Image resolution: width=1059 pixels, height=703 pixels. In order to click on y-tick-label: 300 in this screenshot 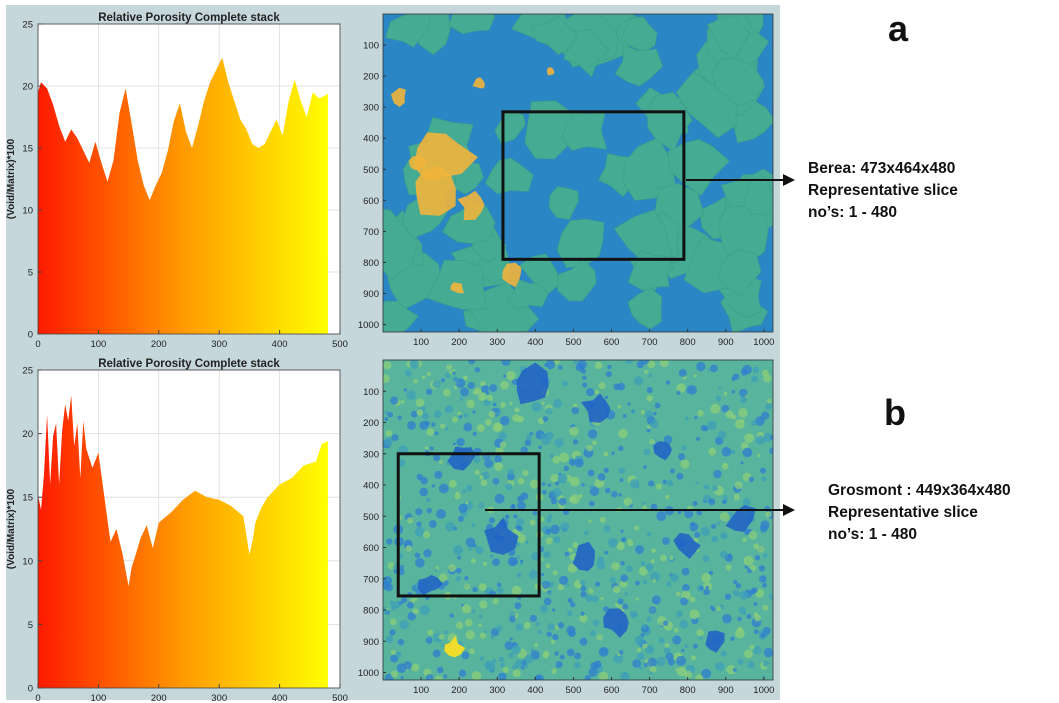, I will do `click(371, 108)`.